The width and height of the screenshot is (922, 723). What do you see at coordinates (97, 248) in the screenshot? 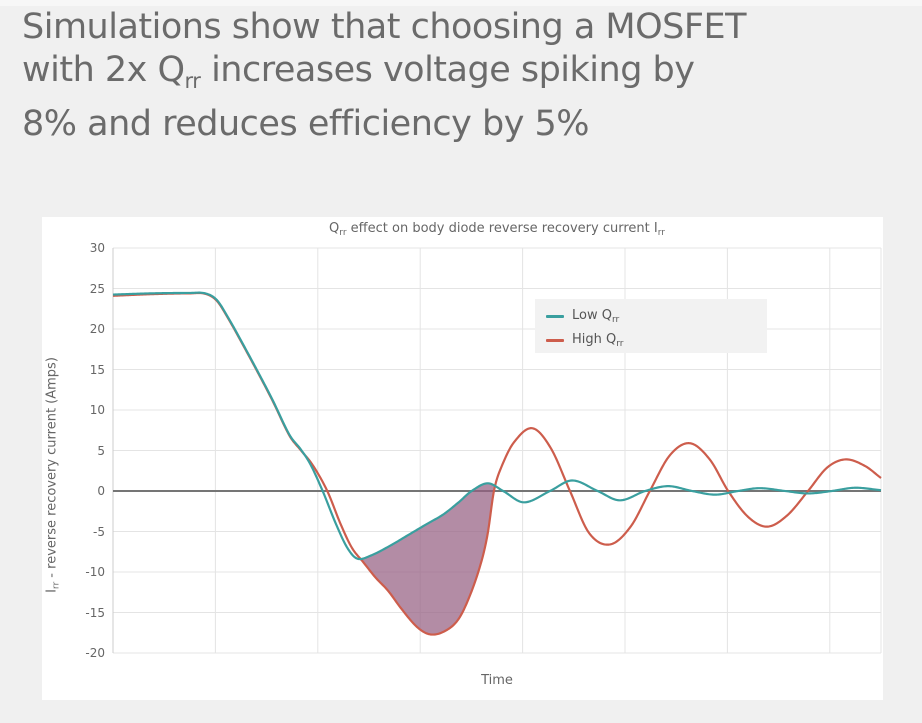
I see `y-tick-label: 30` at bounding box center [97, 248].